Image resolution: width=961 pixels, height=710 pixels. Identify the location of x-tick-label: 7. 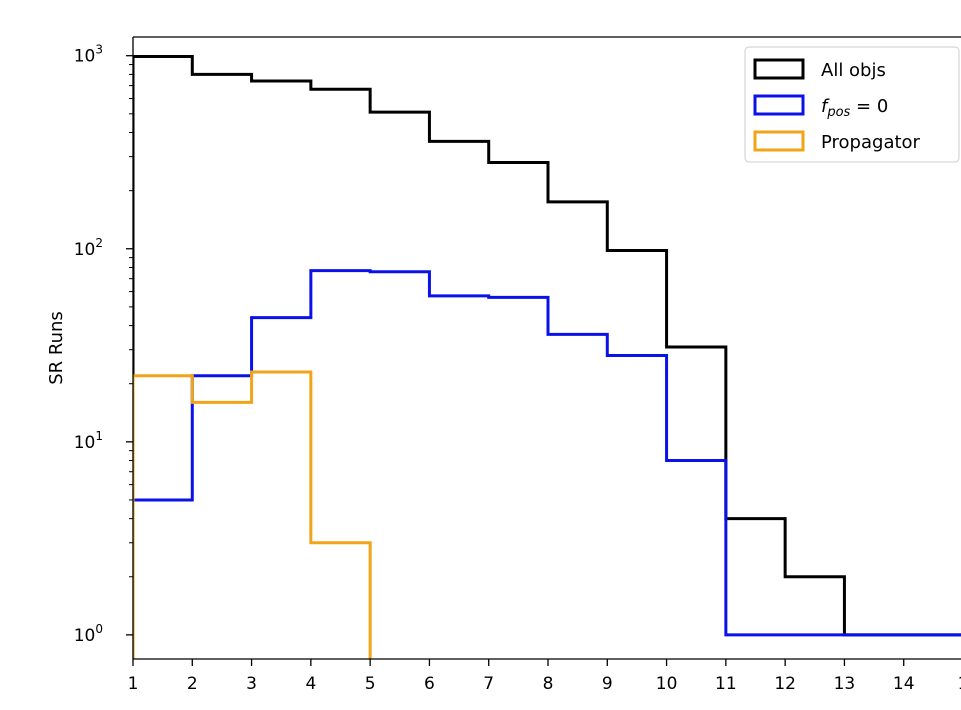
(488, 684).